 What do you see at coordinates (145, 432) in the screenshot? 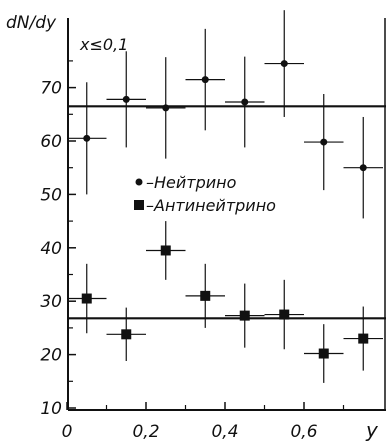
I see `x-tick-label: 0,2` at bounding box center [145, 432].